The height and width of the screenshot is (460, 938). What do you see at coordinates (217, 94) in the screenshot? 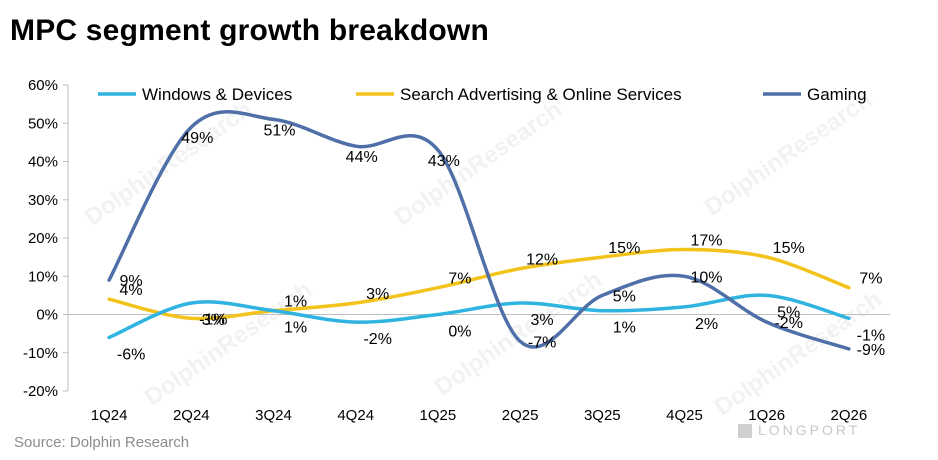
I see `legend-label: Windows & Devices` at bounding box center [217, 94].